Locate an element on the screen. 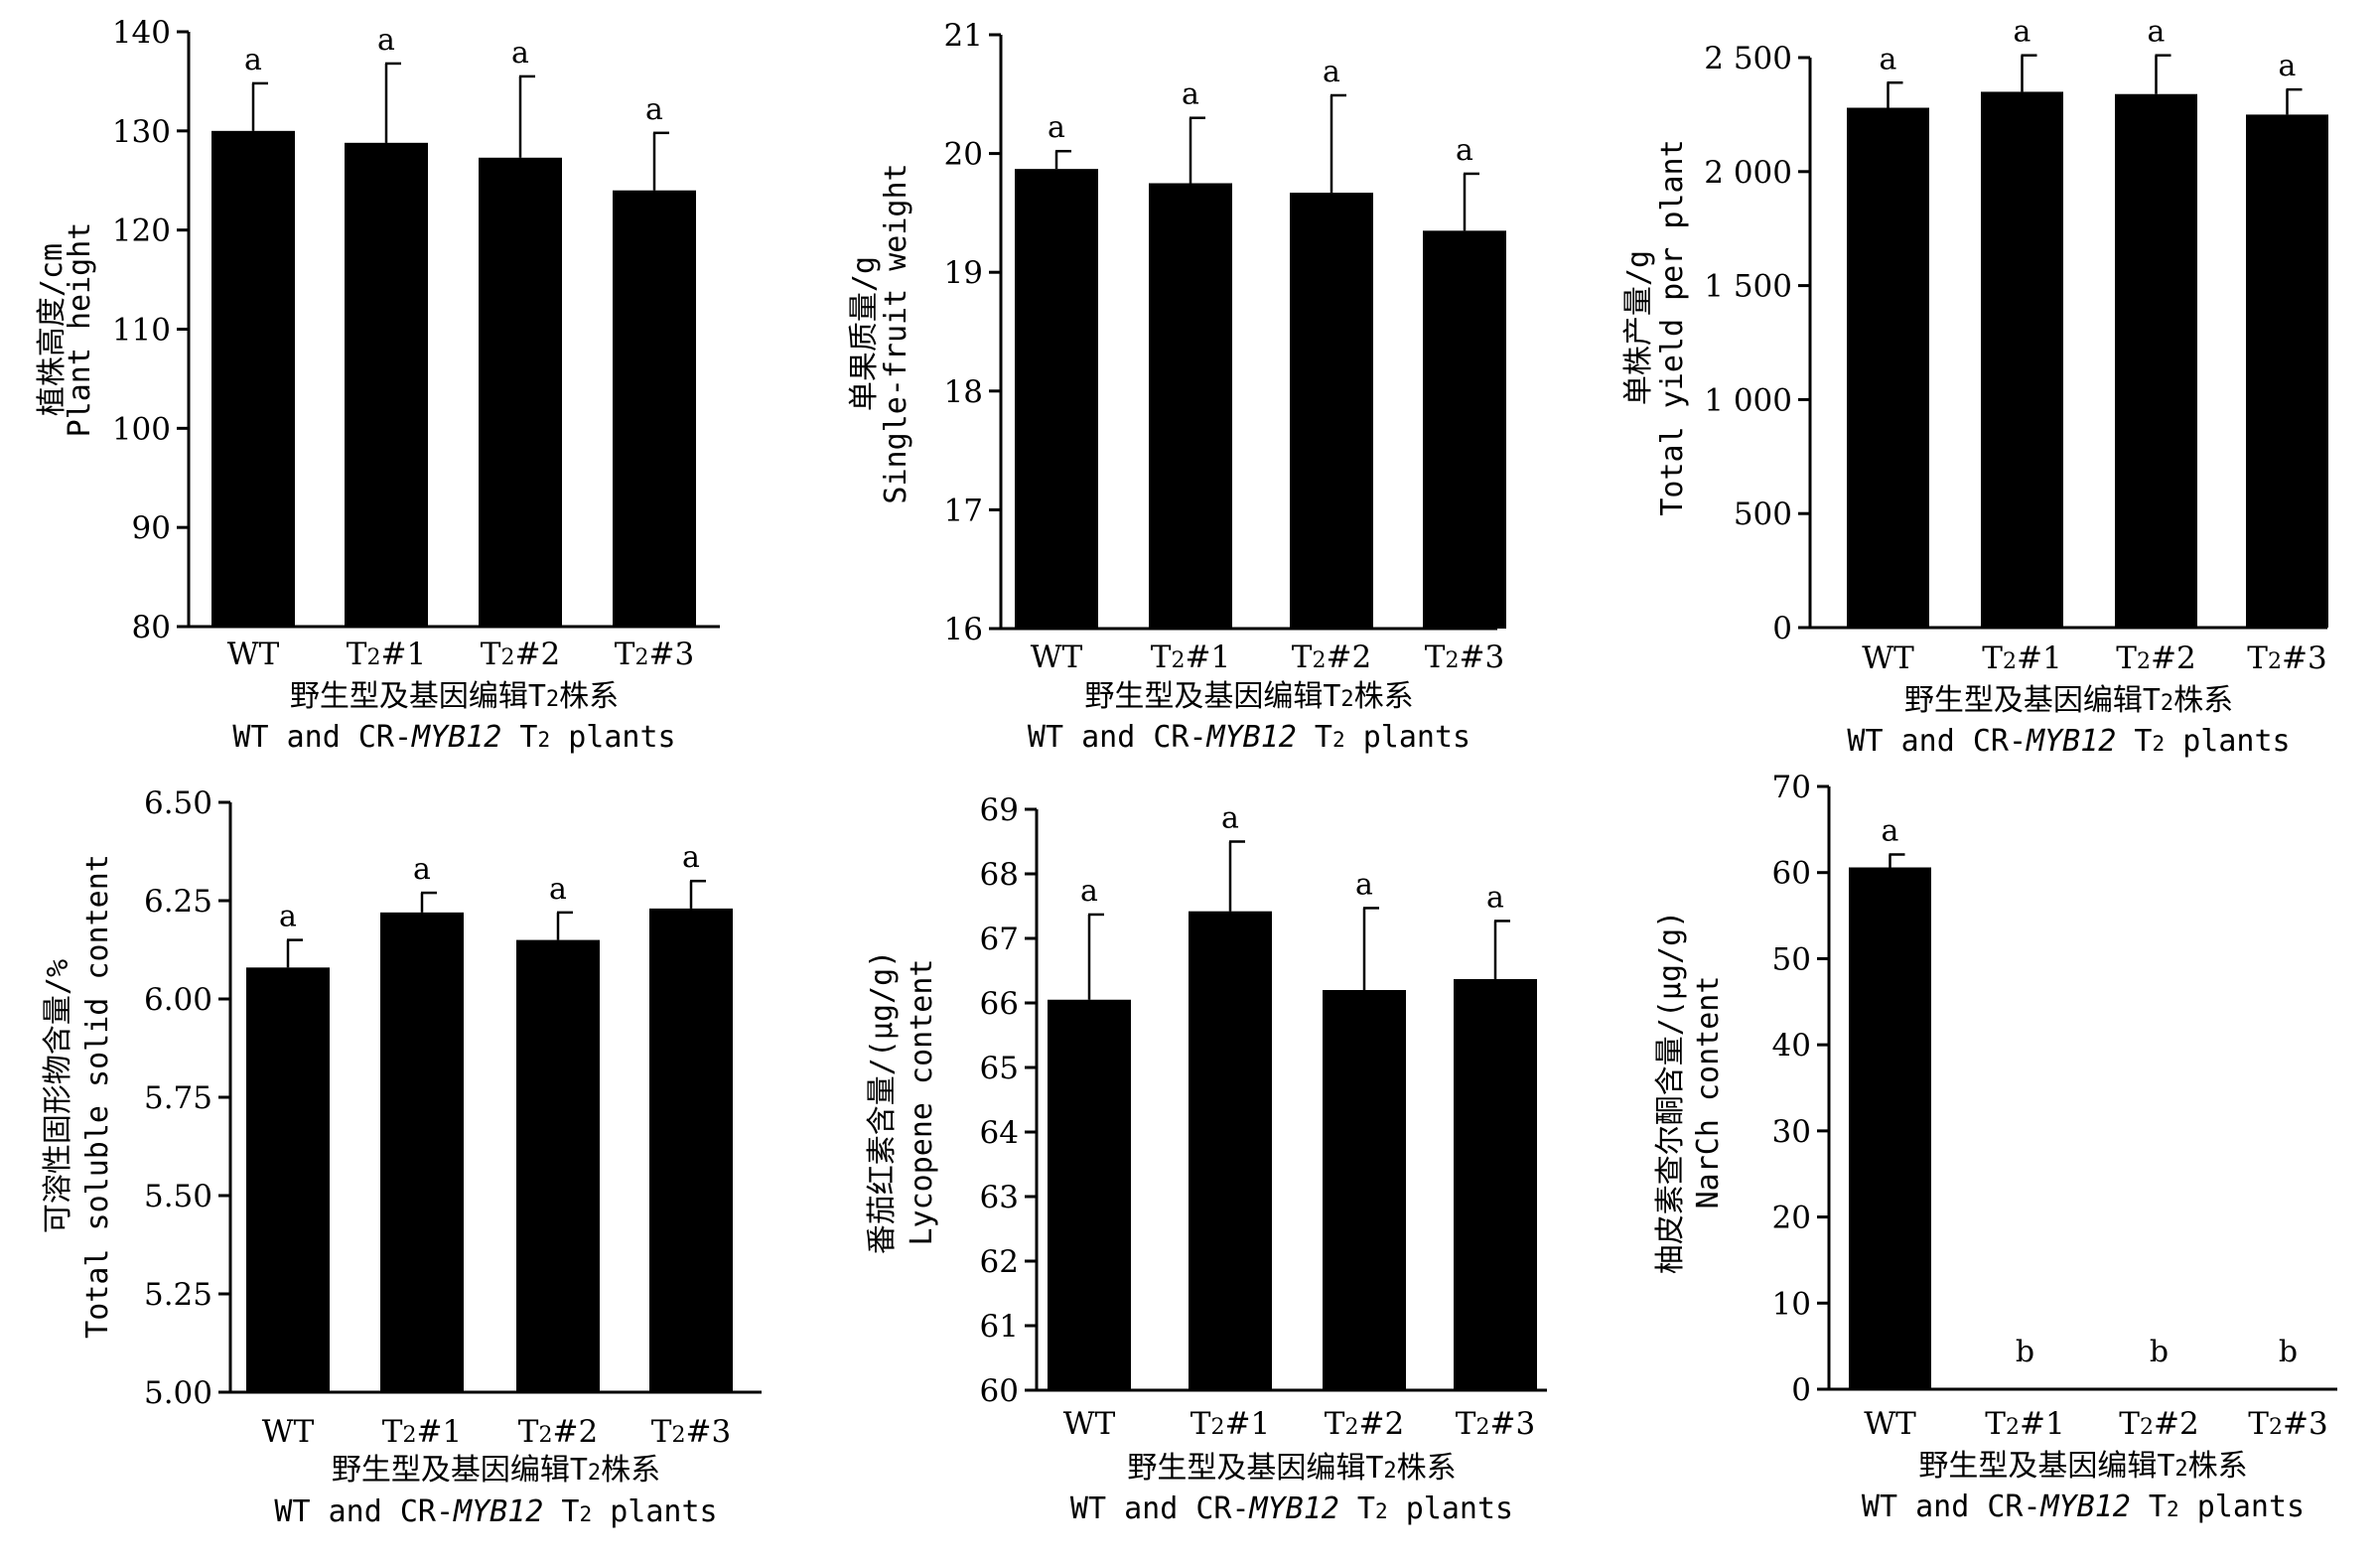  y-tick-label: 17 is located at coordinates (963, 510).